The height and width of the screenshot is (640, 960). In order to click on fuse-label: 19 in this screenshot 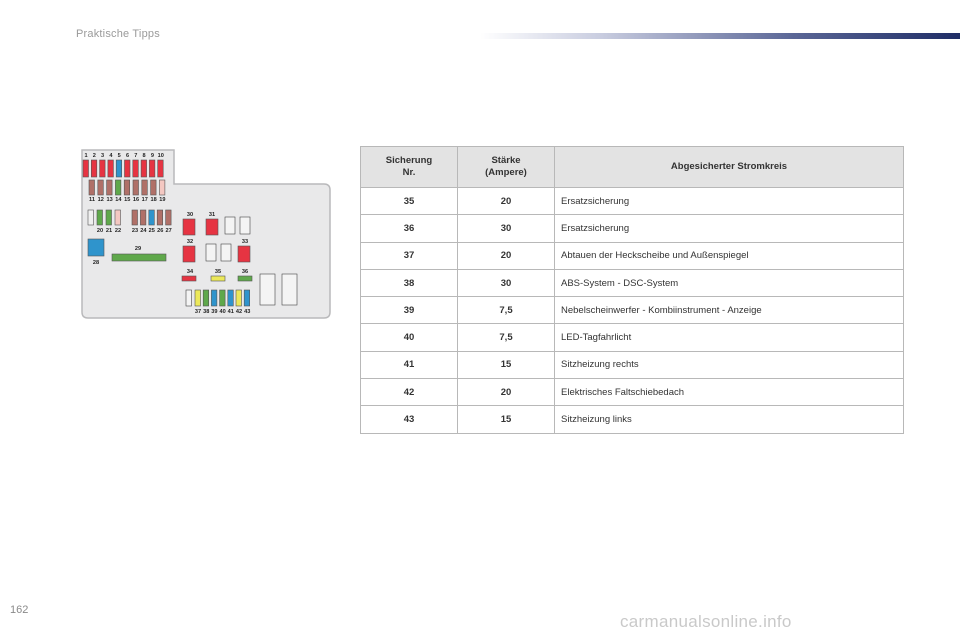, I will do `click(162, 200)`.